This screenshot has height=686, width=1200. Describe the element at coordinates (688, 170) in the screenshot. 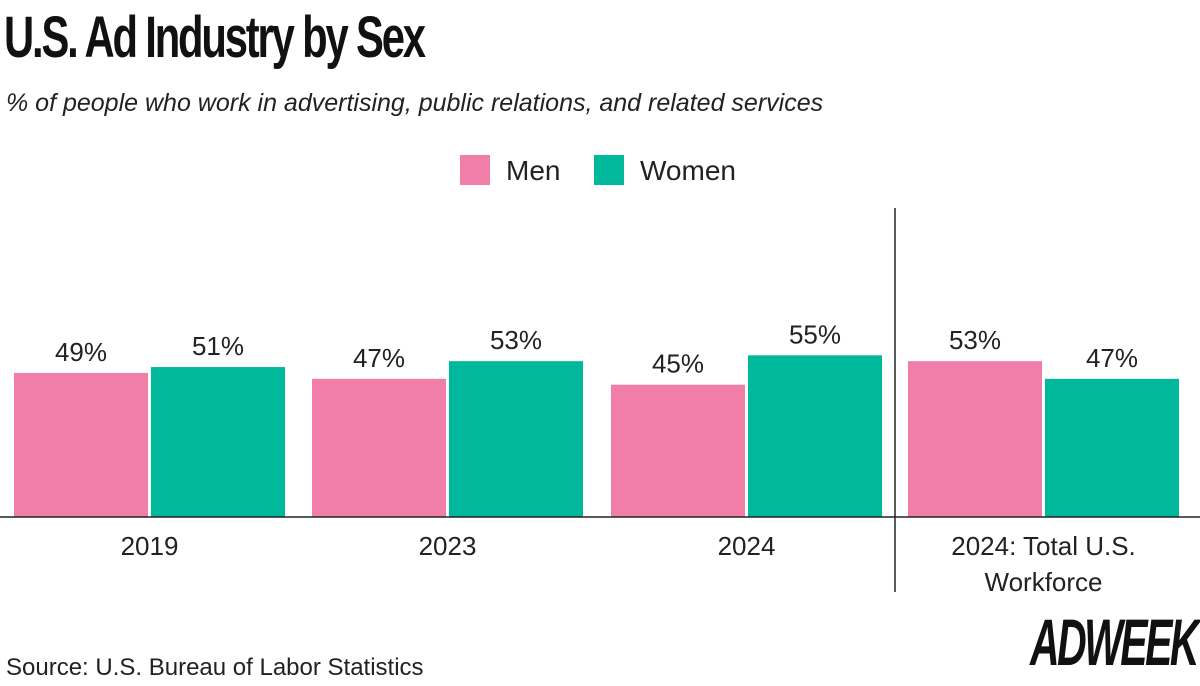

I see `legend-label-women: Women` at that location.